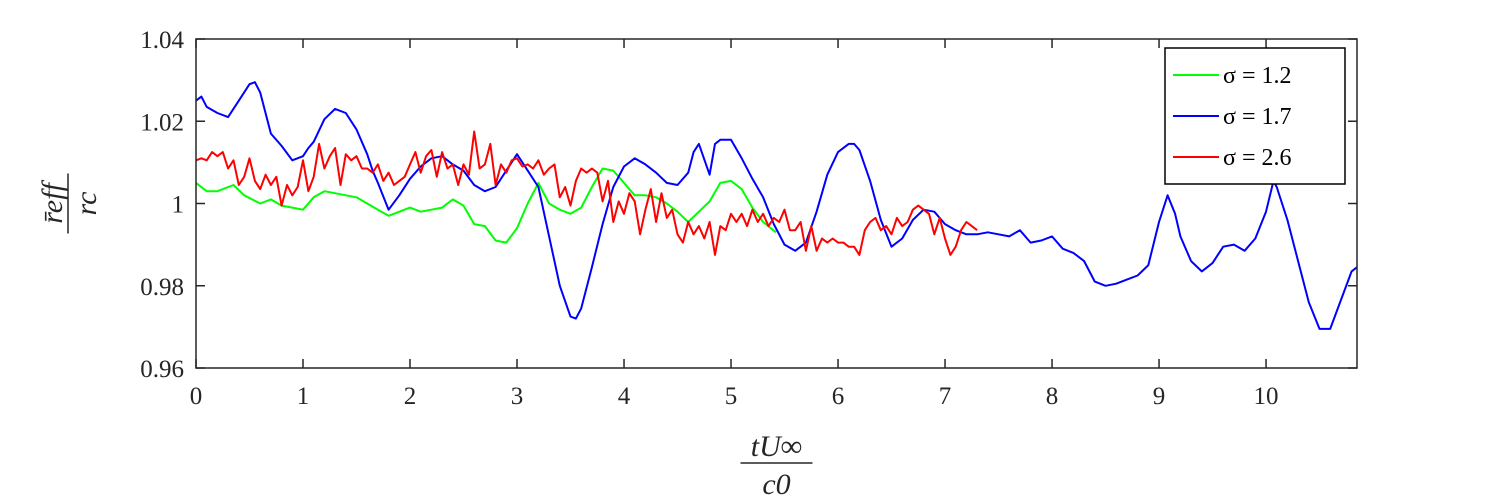 This screenshot has height=500, width=1500. What do you see at coordinates (410, 396) in the screenshot?
I see `x-tick-label: 2` at bounding box center [410, 396].